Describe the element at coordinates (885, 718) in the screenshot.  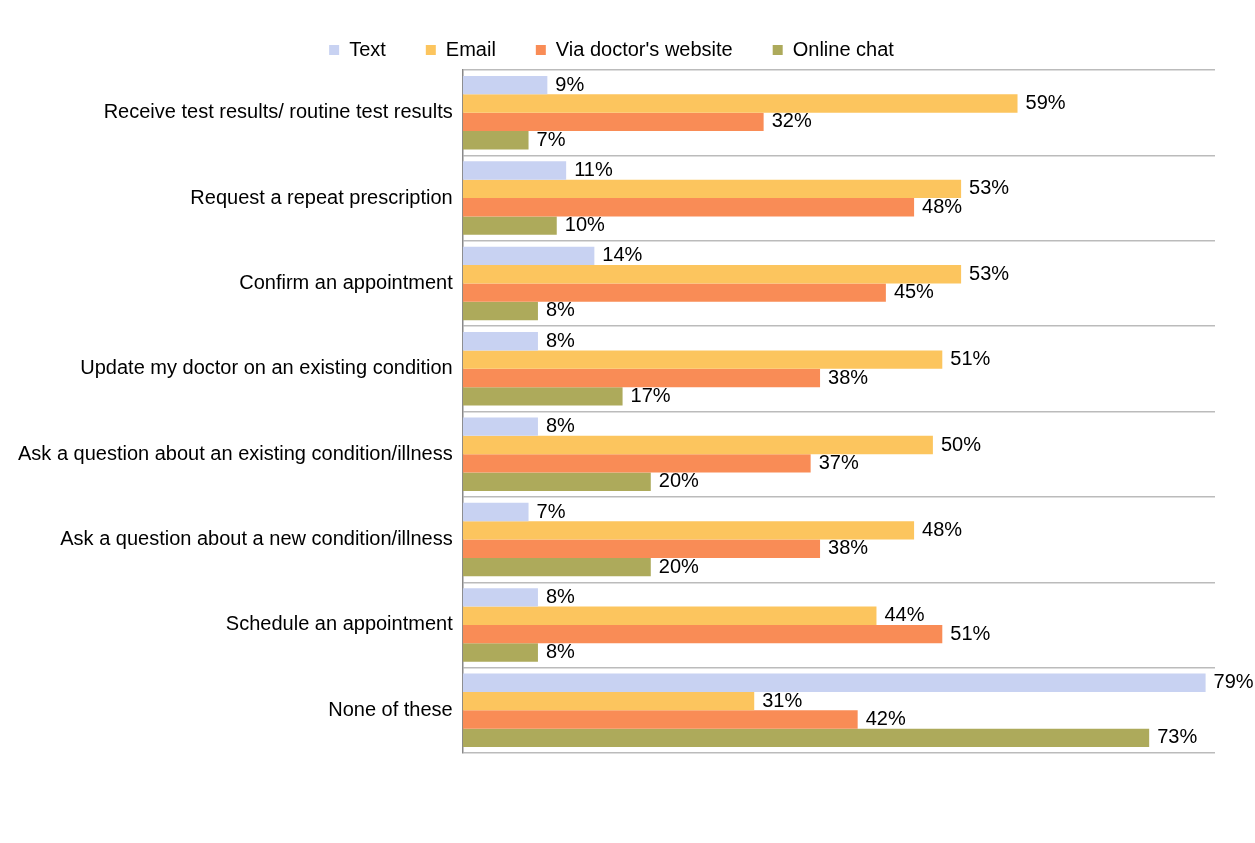
I see `data-label: 42%` at that location.